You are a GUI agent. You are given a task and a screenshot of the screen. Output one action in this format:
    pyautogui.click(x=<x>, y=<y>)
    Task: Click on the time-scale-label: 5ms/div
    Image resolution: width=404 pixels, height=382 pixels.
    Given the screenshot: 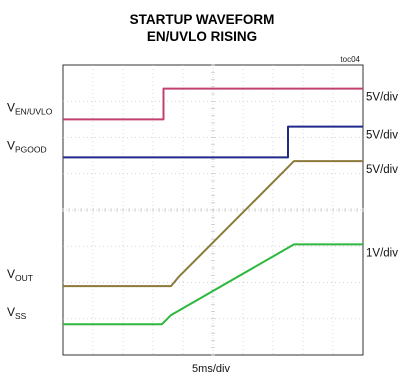 What is the action you would take?
    pyautogui.click(x=211, y=369)
    